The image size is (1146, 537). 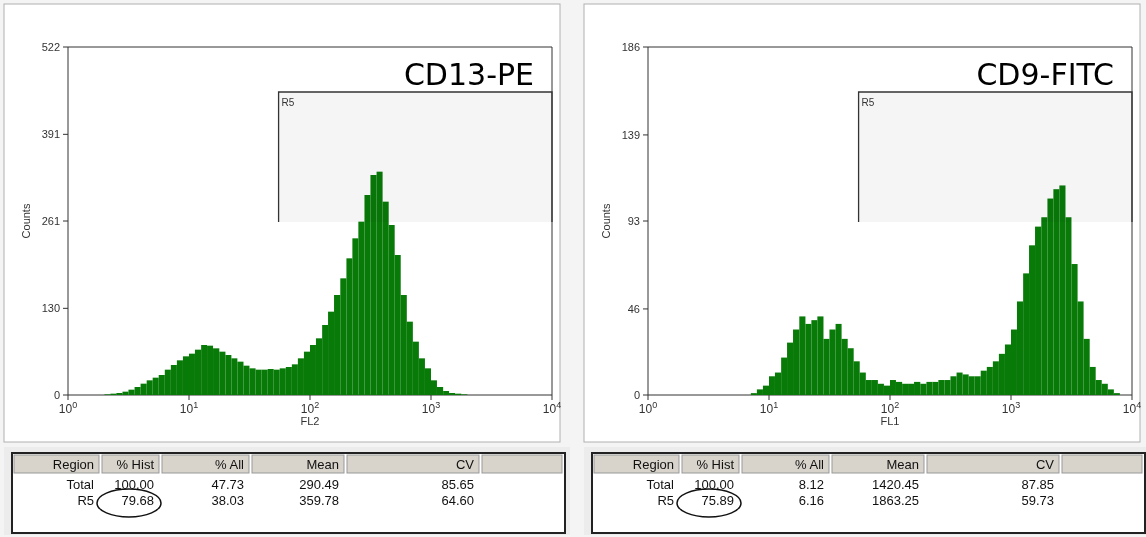 I want to click on y-tick-label: 93, so click(x=633, y=221).